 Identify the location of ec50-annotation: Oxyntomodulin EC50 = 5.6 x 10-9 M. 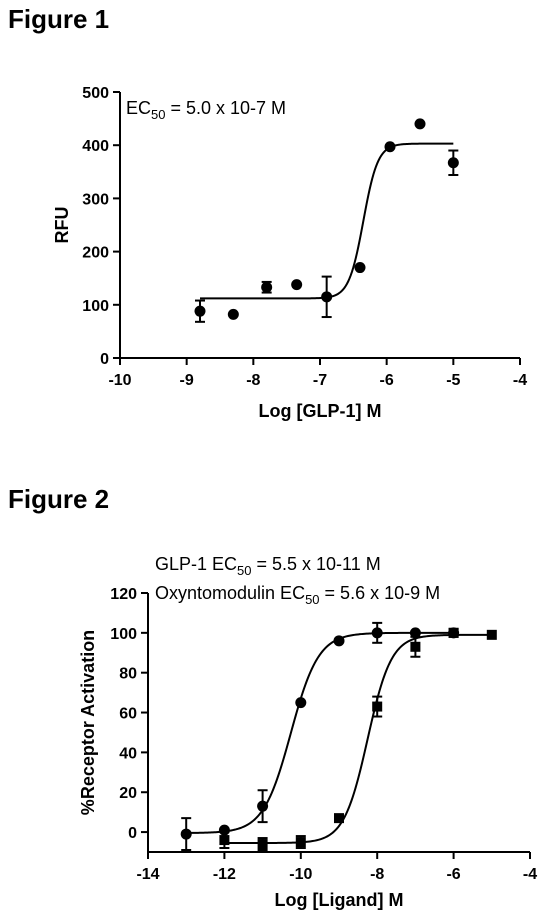
(297, 595).